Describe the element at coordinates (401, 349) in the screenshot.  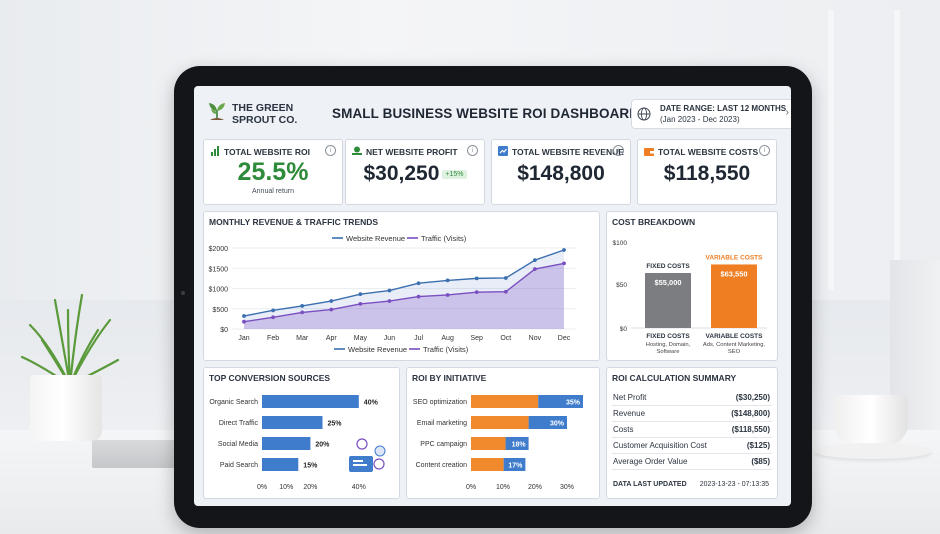
I see `legend-bottom: Website Revenue Traffic (Visits)` at that location.